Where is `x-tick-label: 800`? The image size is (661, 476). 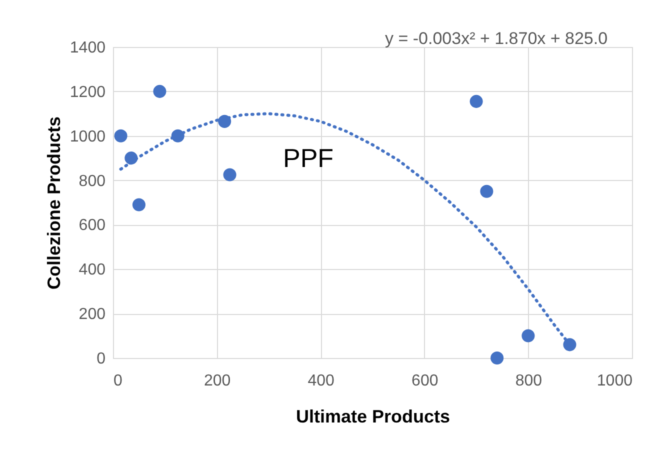
x-tick-label: 800 is located at coordinates (528, 381).